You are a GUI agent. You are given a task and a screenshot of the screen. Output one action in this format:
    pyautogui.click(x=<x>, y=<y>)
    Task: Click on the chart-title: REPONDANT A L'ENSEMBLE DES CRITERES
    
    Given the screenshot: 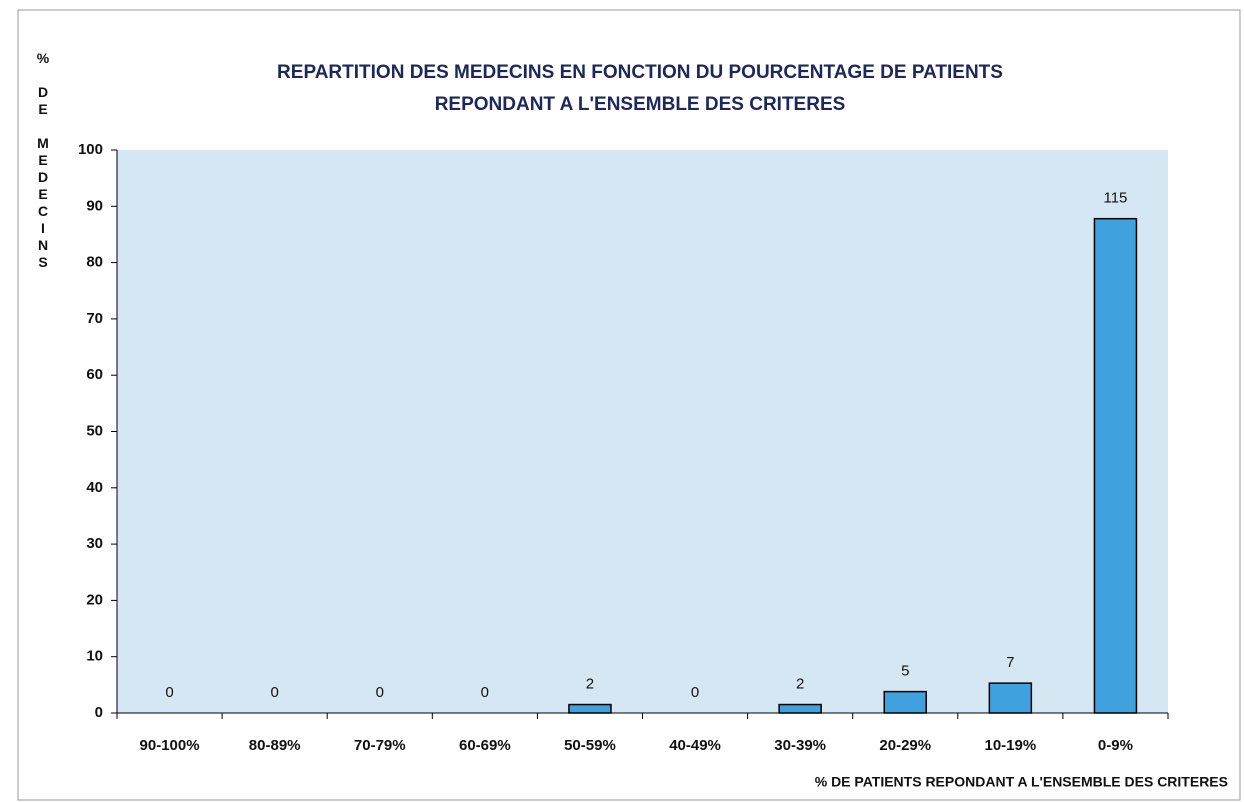 What is the action you would take?
    pyautogui.click(x=640, y=104)
    